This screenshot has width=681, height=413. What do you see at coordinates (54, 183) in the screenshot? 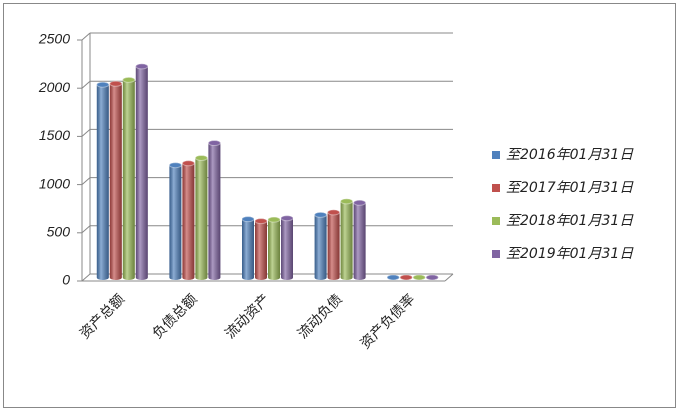
I see `y-tick-label: 1000` at bounding box center [54, 183].